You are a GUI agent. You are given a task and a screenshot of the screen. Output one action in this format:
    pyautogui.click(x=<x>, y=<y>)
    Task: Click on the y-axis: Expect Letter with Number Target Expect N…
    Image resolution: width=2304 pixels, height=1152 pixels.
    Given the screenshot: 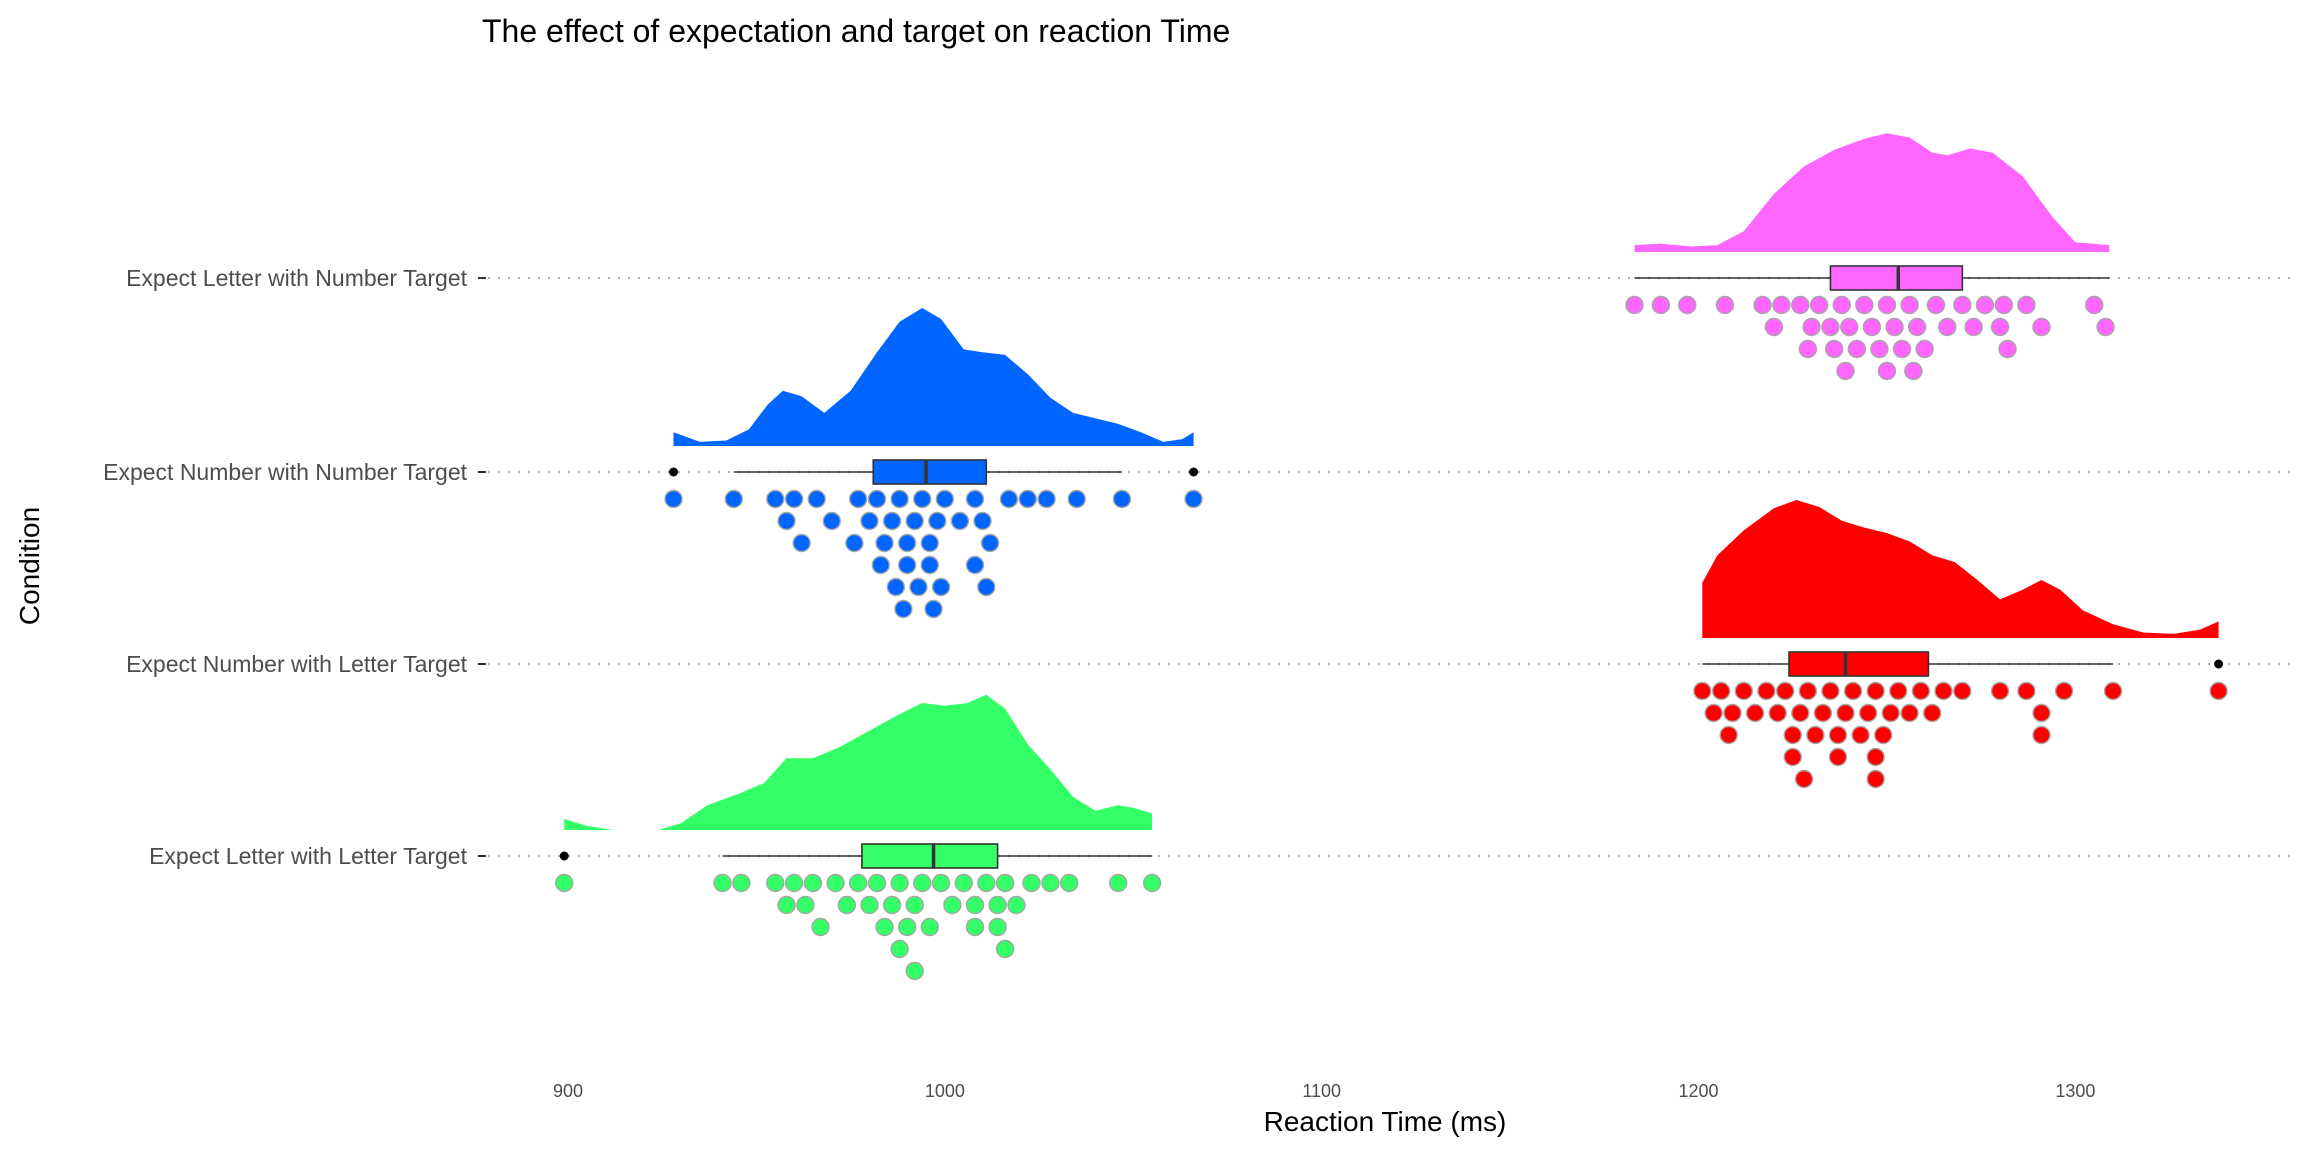 What is the action you would take?
    pyautogui.click(x=294, y=567)
    